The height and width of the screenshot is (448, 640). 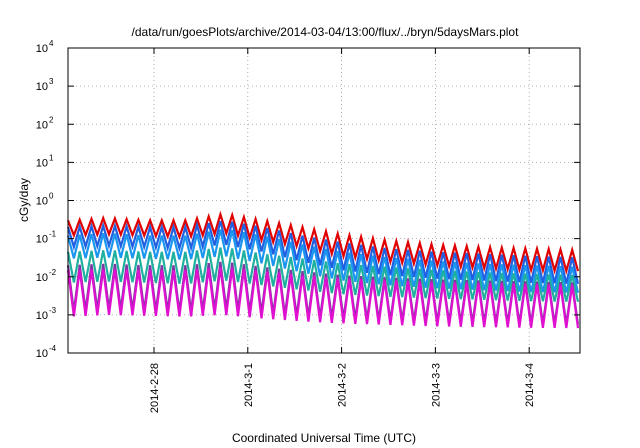 I want to click on y-tick-exponent: 0, so click(x=51, y=196).